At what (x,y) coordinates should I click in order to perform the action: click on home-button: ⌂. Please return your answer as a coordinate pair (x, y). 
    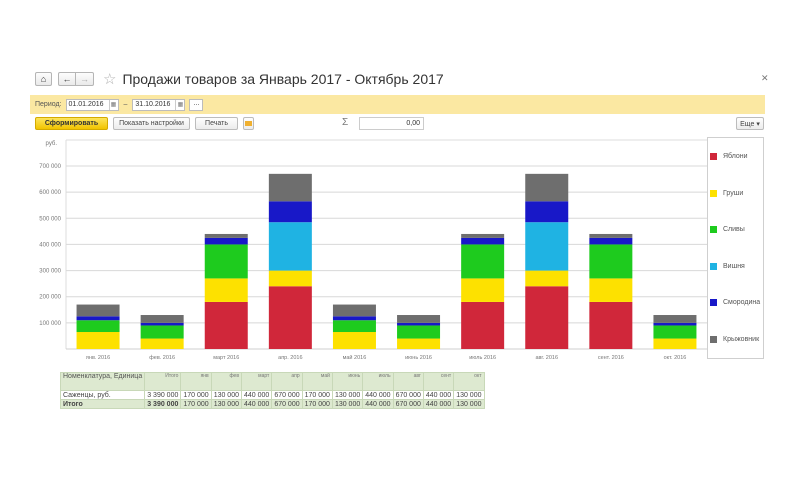
    Looking at the image, I should click on (43, 79).